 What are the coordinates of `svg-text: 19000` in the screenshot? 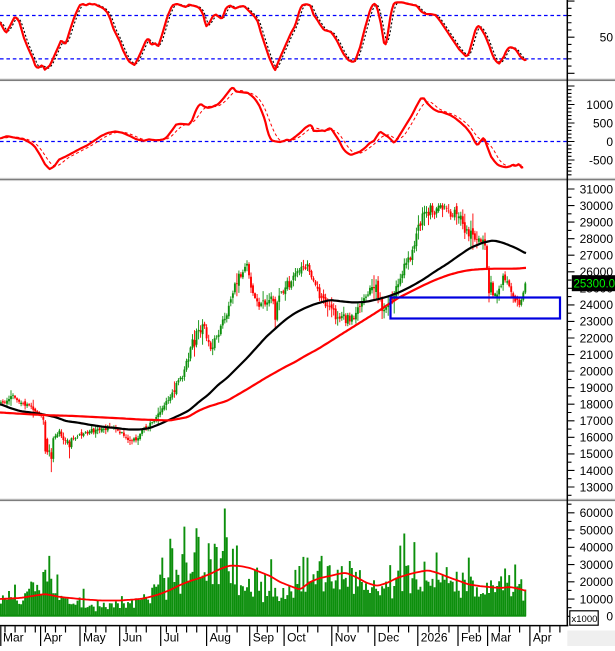 It's located at (597, 388).